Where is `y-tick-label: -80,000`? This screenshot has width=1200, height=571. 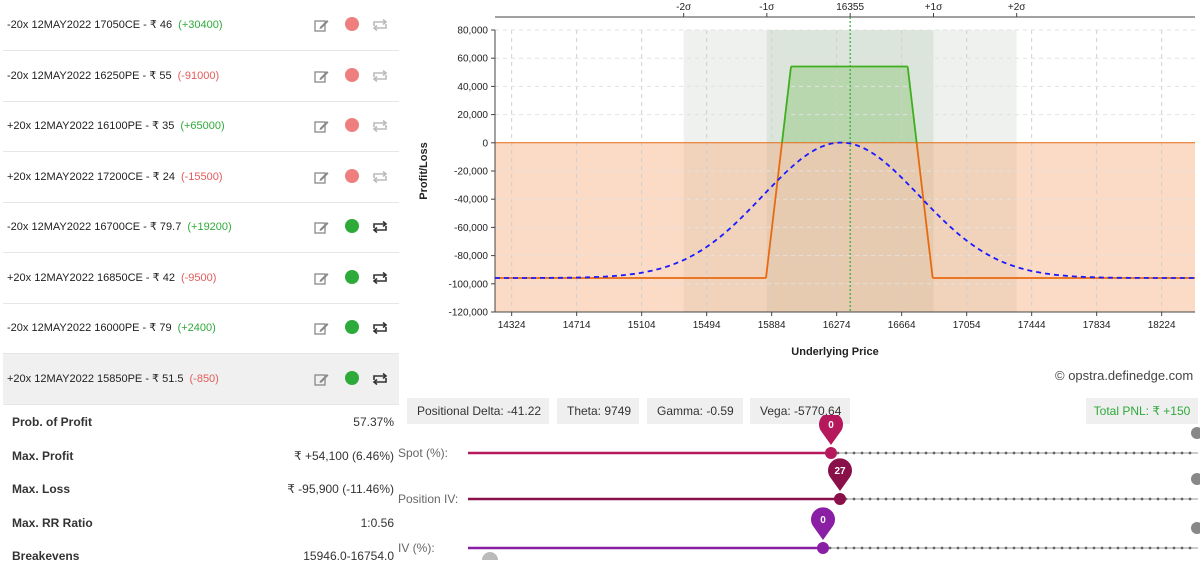 y-tick-label: -80,000 is located at coordinates (471, 256).